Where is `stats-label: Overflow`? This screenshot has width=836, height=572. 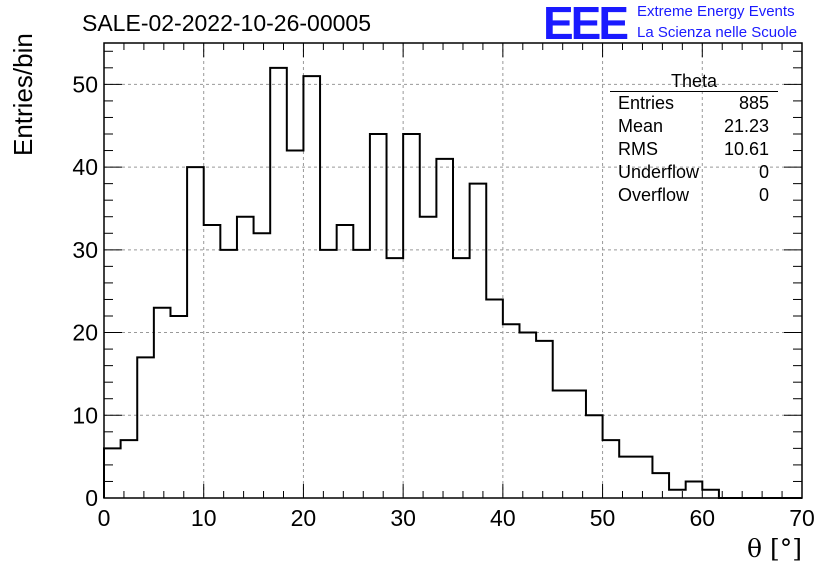
stats-label: Overflow is located at coordinates (654, 195).